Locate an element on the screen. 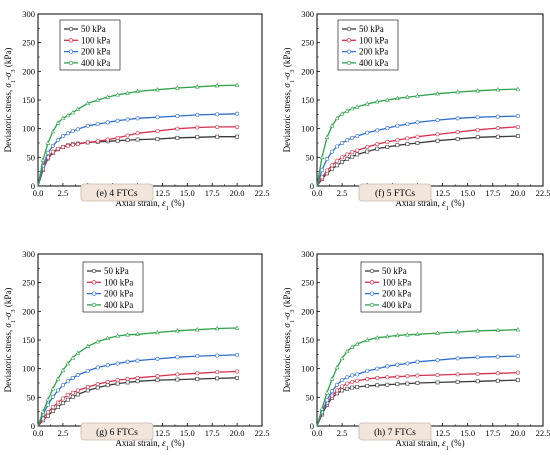  x-tick-label: 20.0 is located at coordinates (237, 433).